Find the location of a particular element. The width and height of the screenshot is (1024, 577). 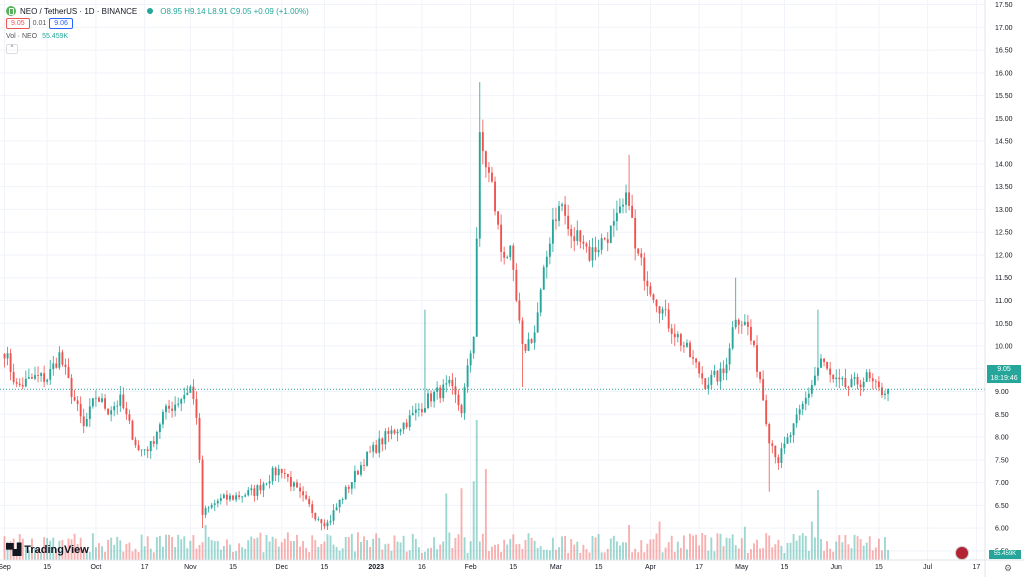

x-tick-label: 17 is located at coordinates (699, 567).